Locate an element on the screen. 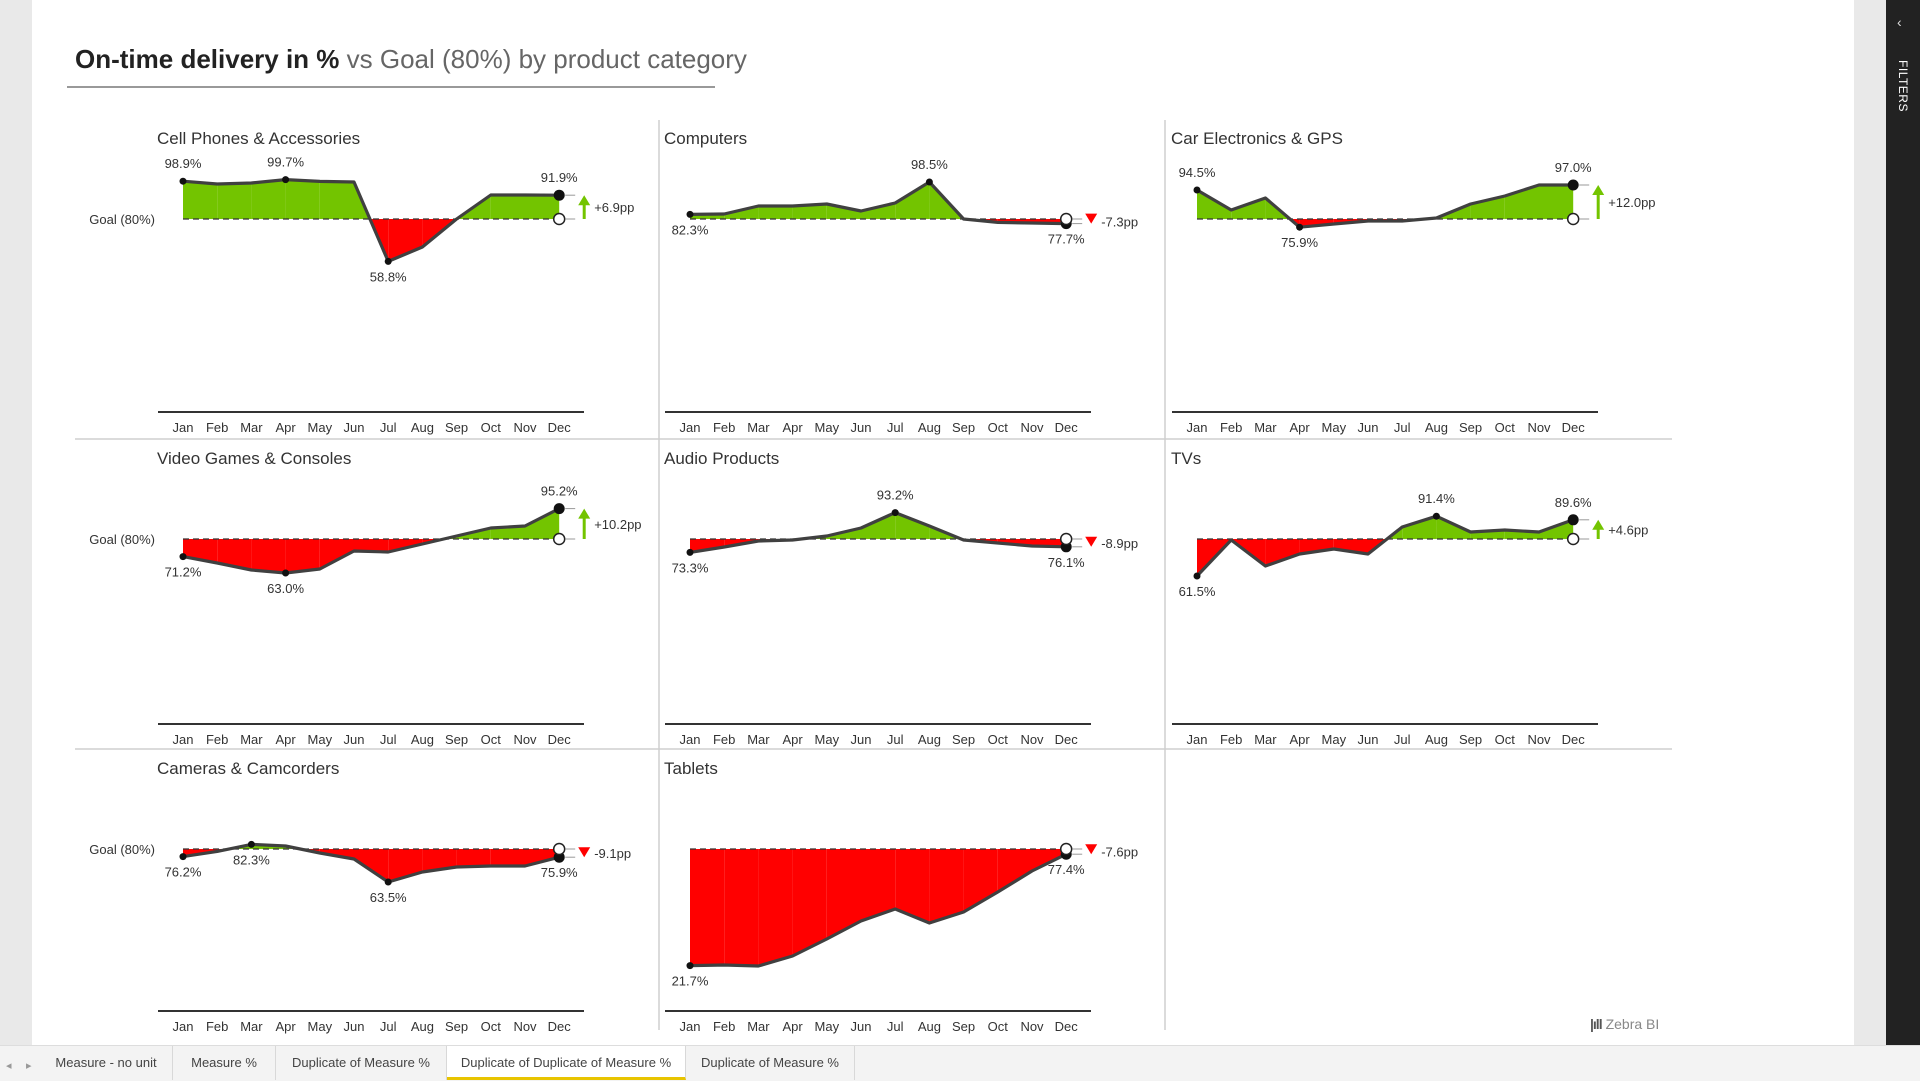  data-label: 97.0% is located at coordinates (1573, 167).